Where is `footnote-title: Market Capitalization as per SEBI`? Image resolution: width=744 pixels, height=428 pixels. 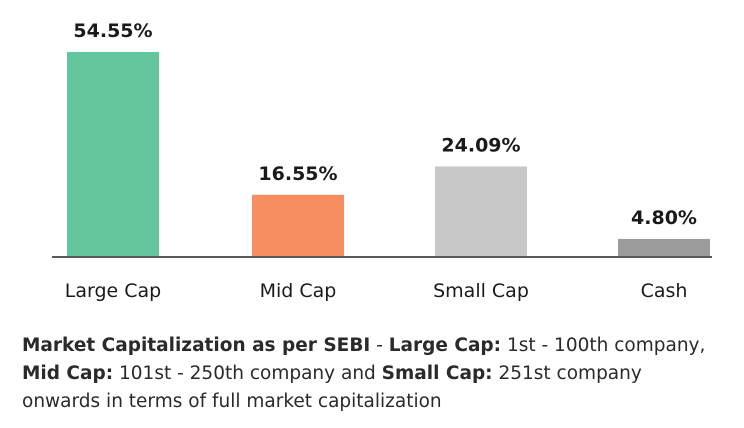
footnote-title: Market Capitalization as per SEBI is located at coordinates (196, 345).